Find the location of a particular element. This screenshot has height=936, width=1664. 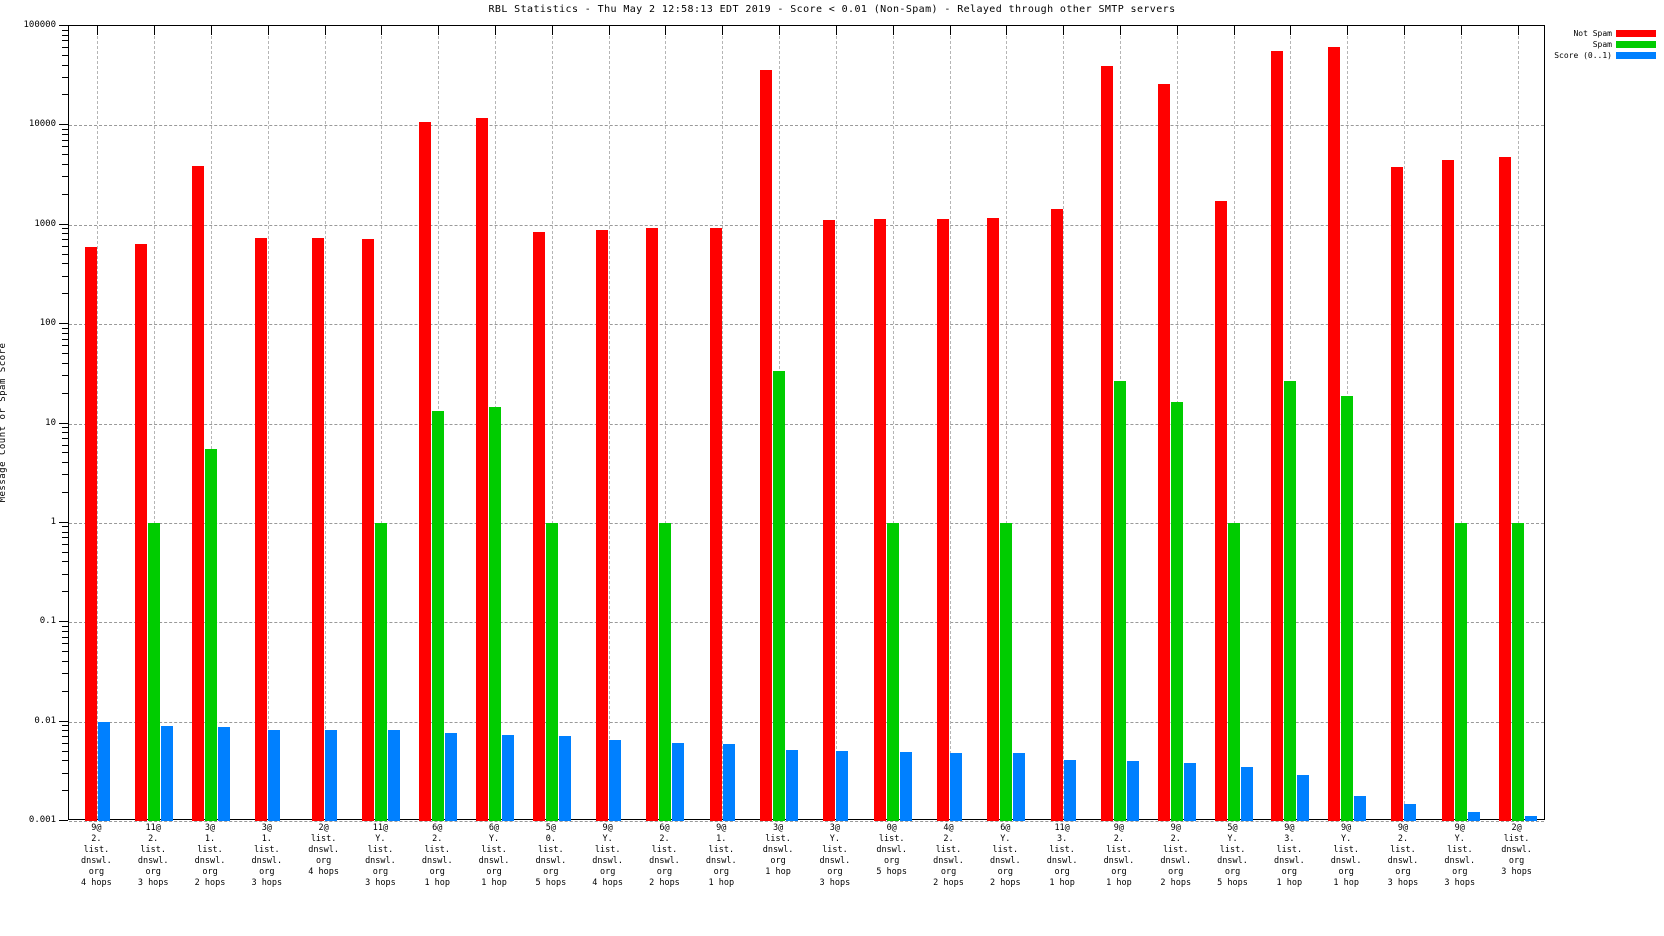

legend-label: Spam is located at coordinates (1602, 44).